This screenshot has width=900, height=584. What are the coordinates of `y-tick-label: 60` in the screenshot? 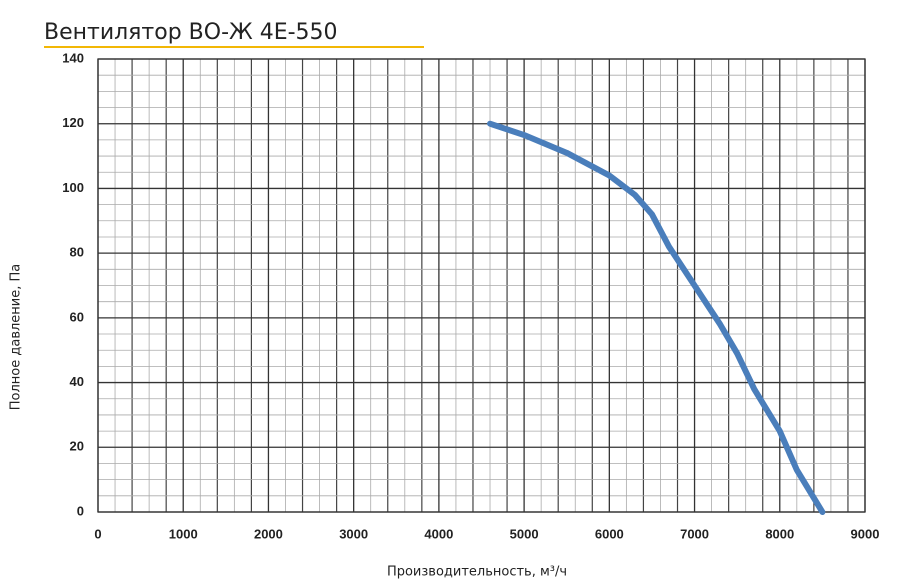 It's located at (77, 316).